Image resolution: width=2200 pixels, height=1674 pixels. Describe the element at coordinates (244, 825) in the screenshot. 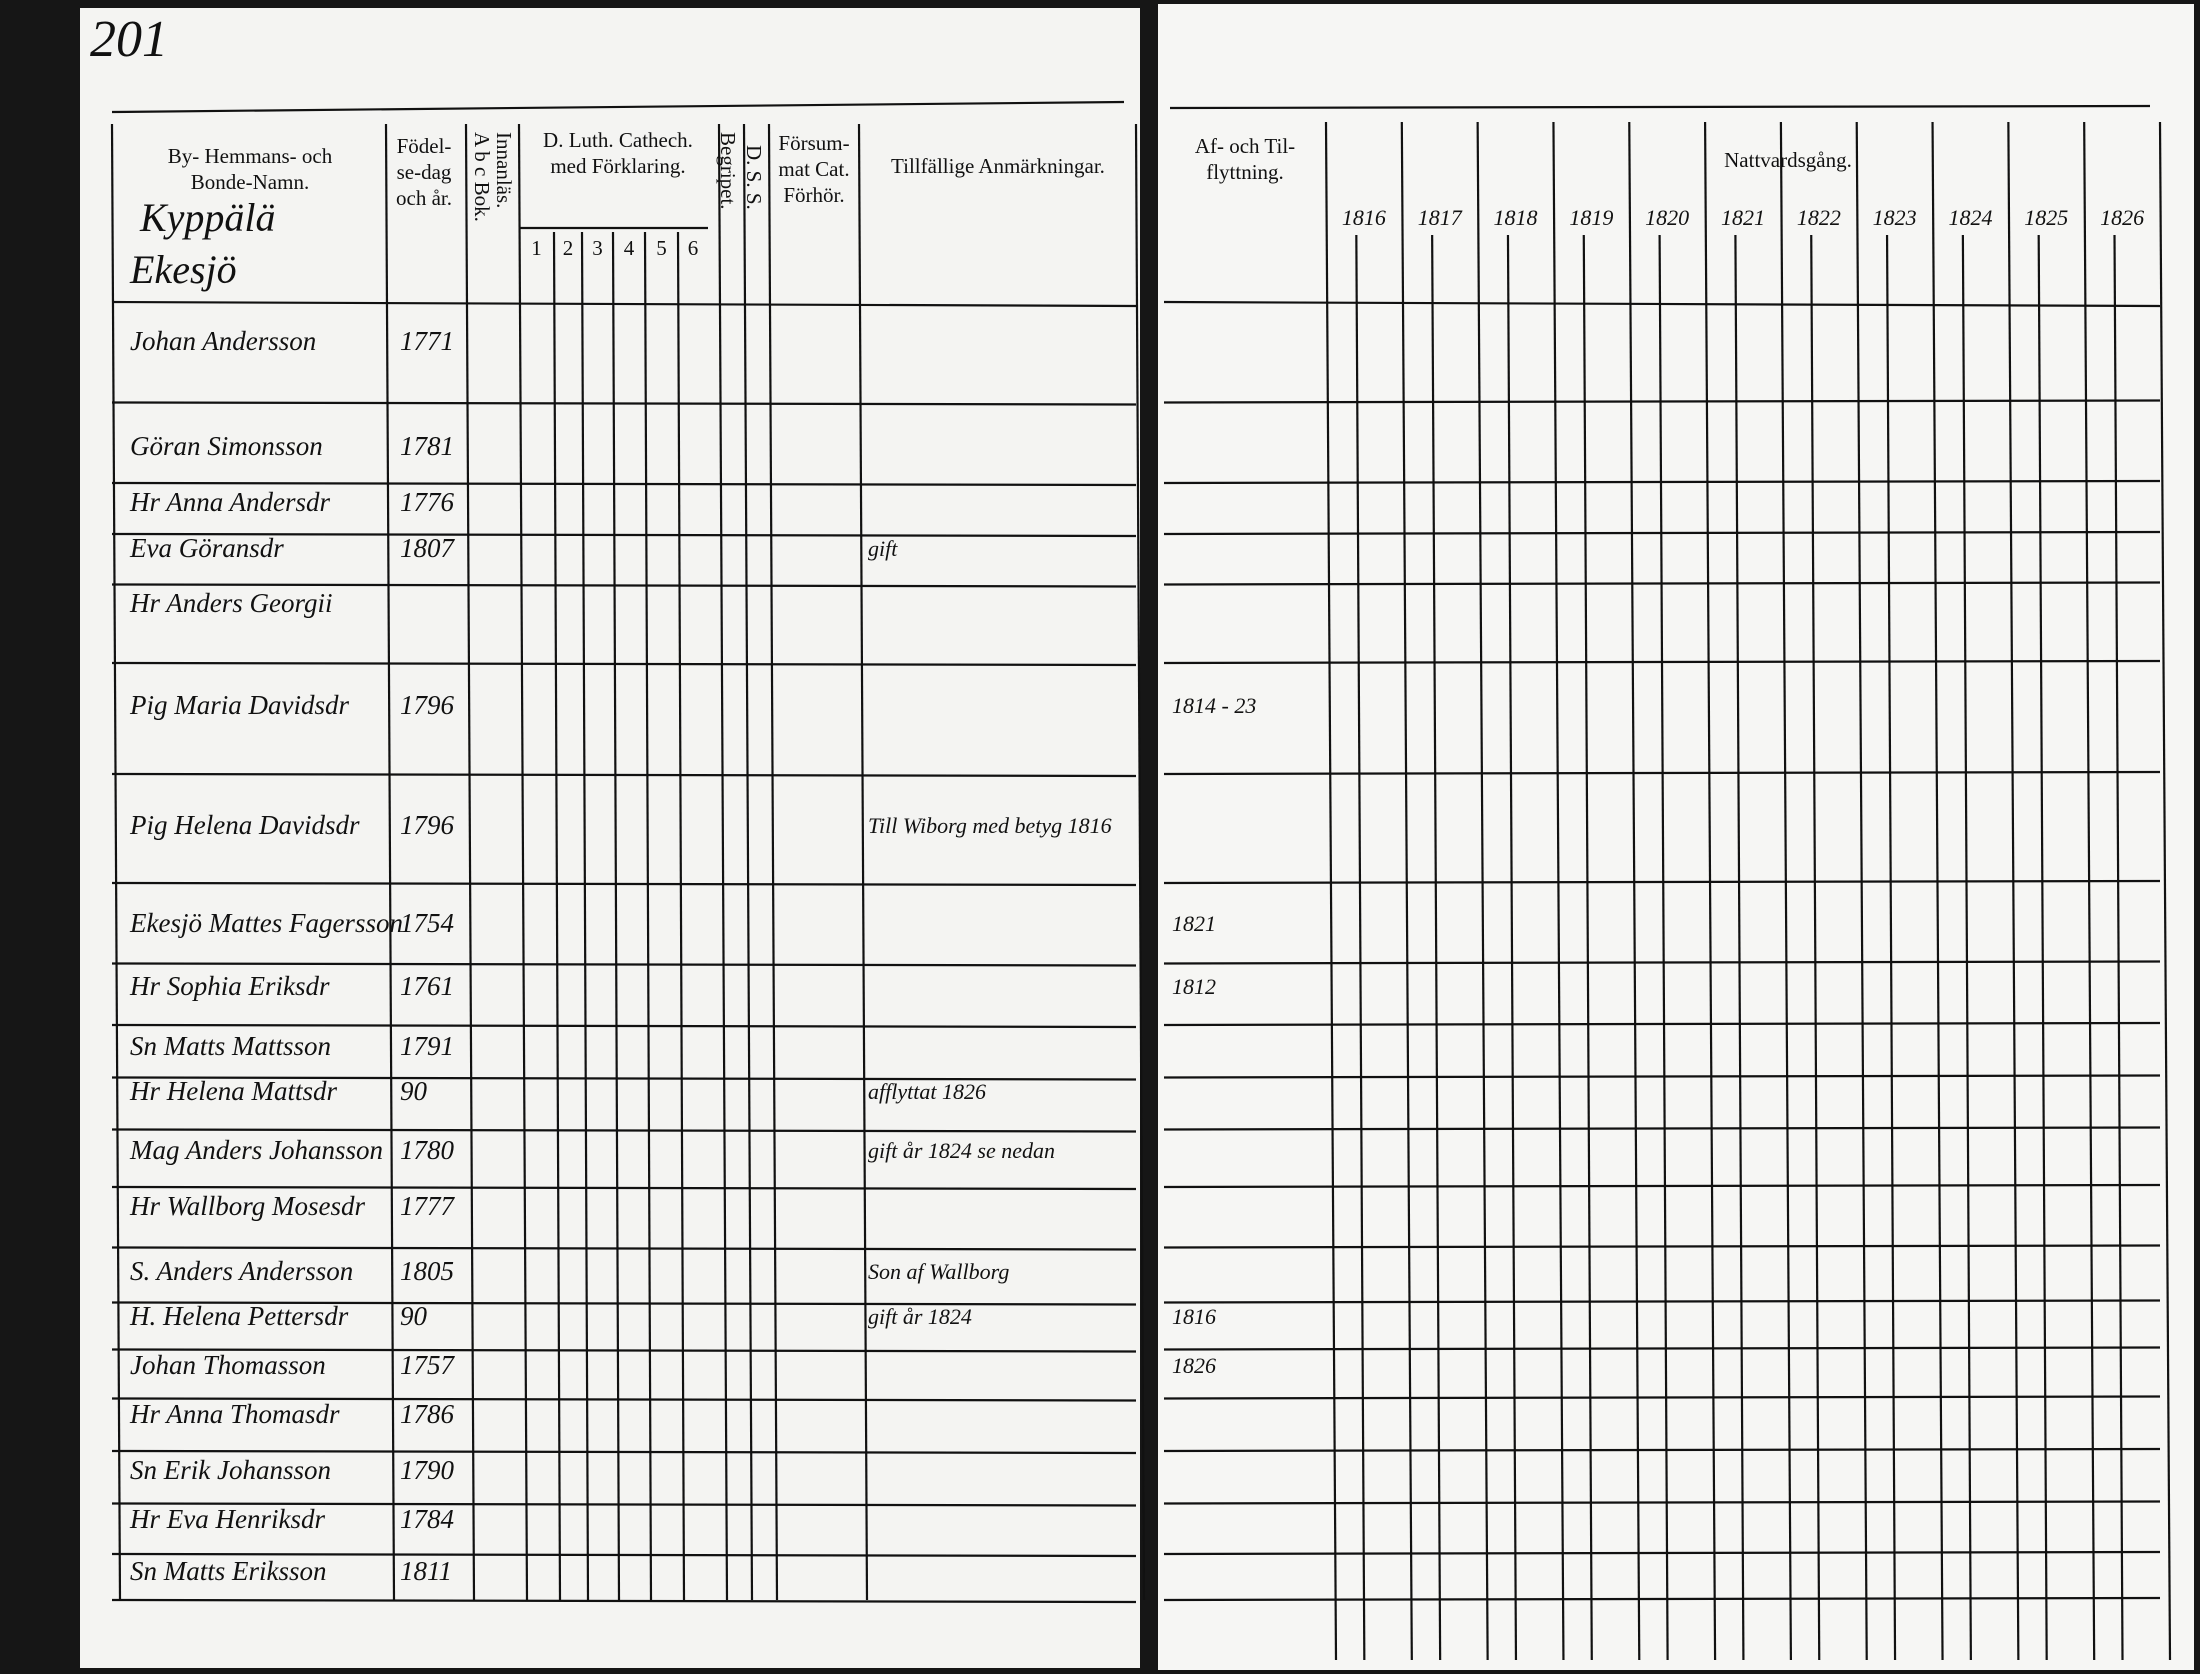

I see `person-name: Pig Helena Davidsdr` at that location.